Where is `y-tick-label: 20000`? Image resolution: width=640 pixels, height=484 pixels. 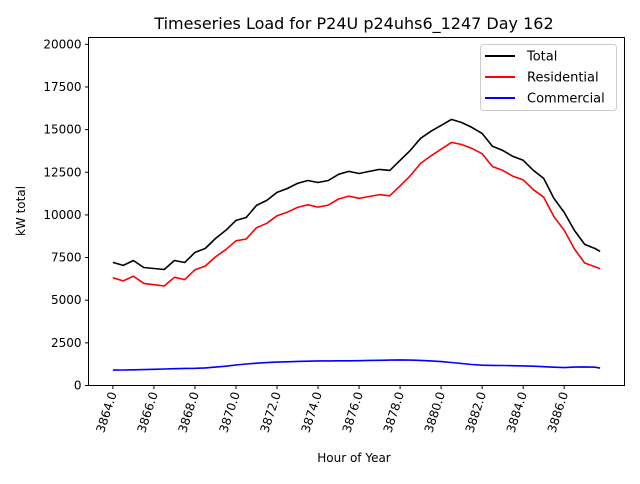
y-tick-label: 20000 is located at coordinates (62, 44).